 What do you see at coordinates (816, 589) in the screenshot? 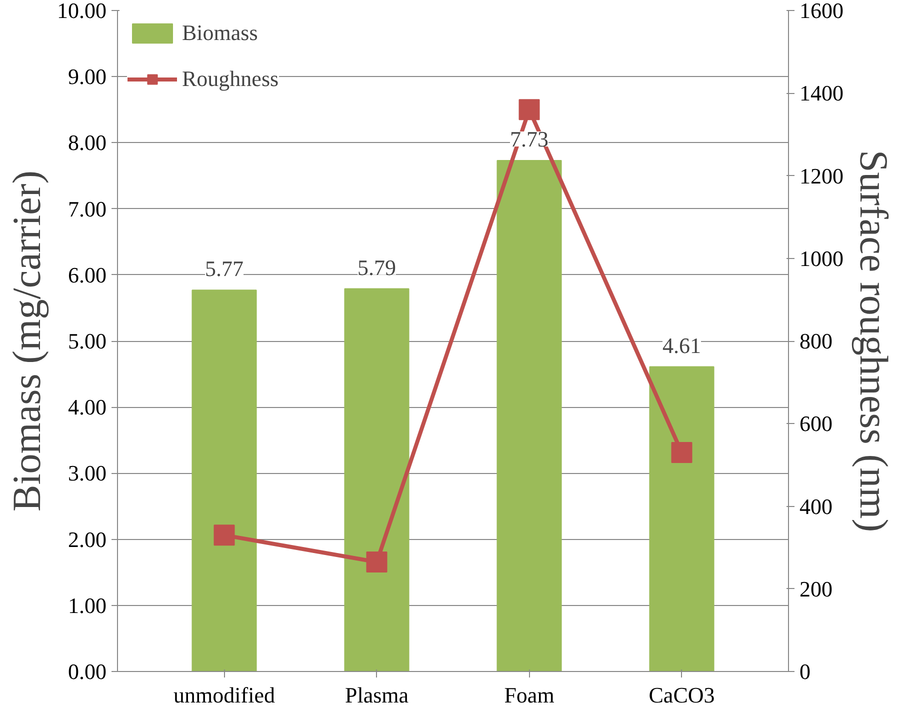
I see `y2-tick-label: 200` at bounding box center [816, 589].